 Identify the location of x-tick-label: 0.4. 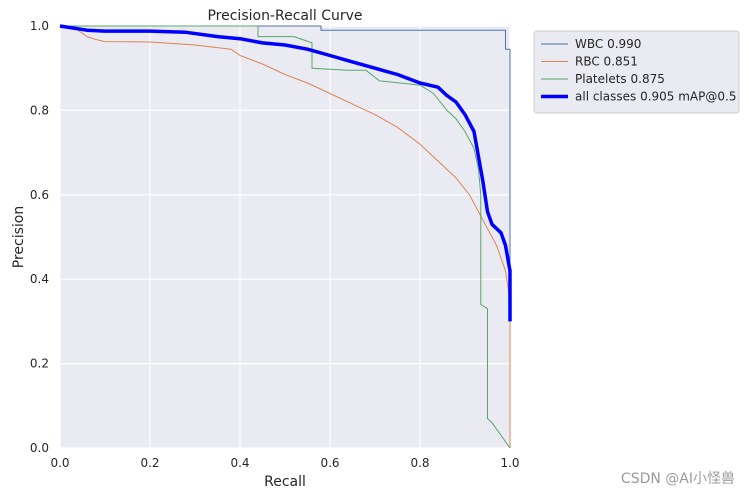
(239, 463).